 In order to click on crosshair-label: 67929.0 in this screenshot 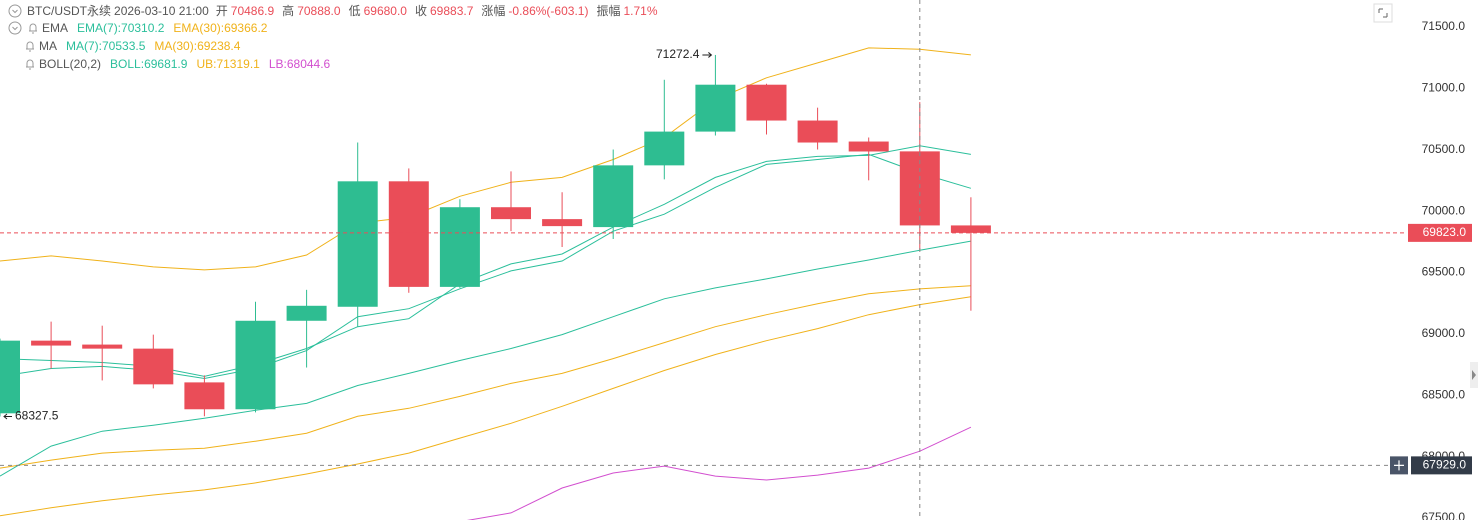, I will do `click(1445, 465)`.